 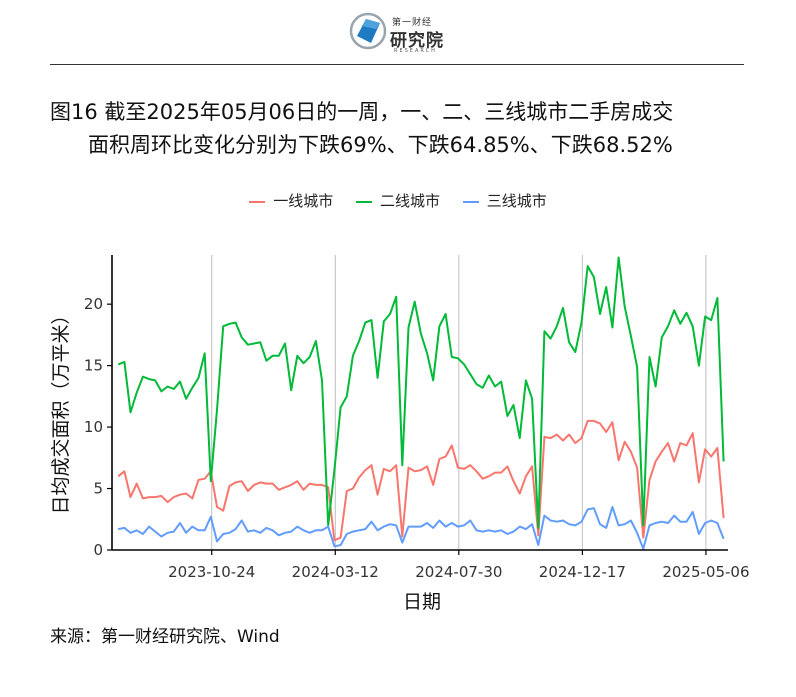 I want to click on legend-label-tier2: 二线城市, so click(x=409, y=201).